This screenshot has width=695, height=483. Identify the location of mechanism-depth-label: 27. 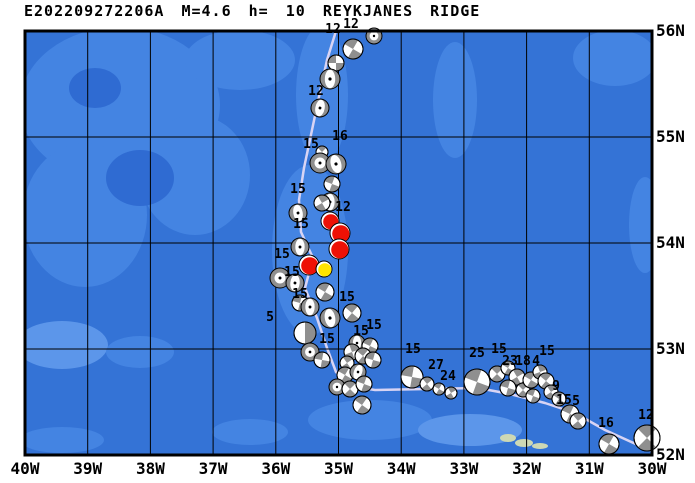
(436, 365).